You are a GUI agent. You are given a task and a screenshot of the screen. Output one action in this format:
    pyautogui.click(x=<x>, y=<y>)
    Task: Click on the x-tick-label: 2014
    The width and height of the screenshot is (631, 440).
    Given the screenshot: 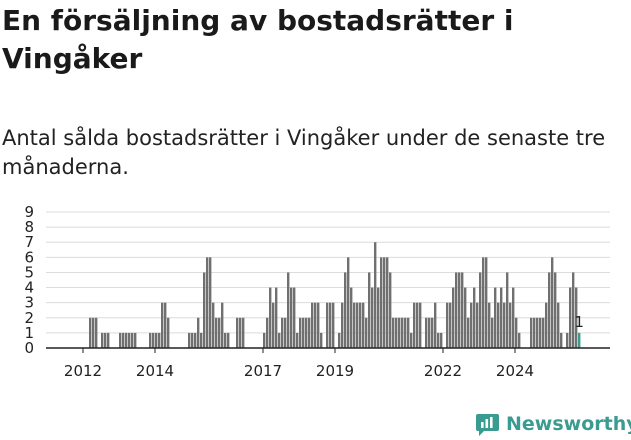 What is the action you would take?
    pyautogui.click(x=155, y=371)
    